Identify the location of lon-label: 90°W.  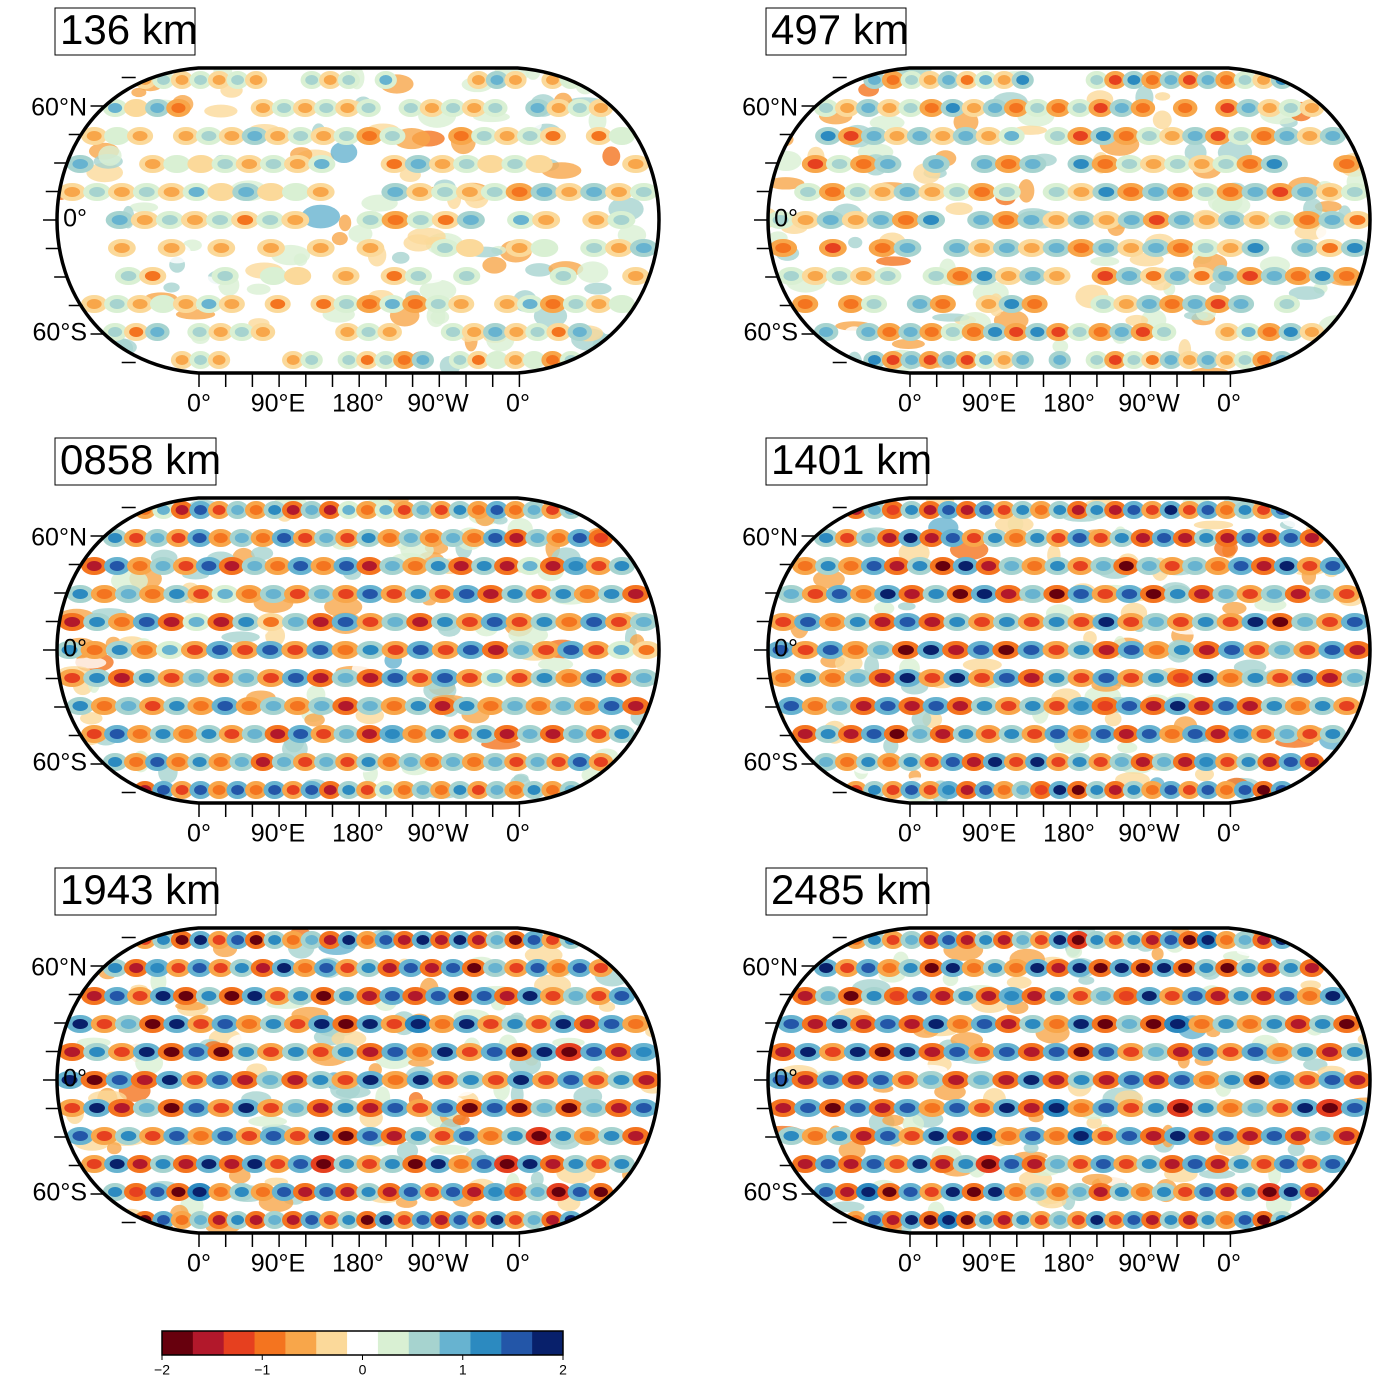
(1149, 404).